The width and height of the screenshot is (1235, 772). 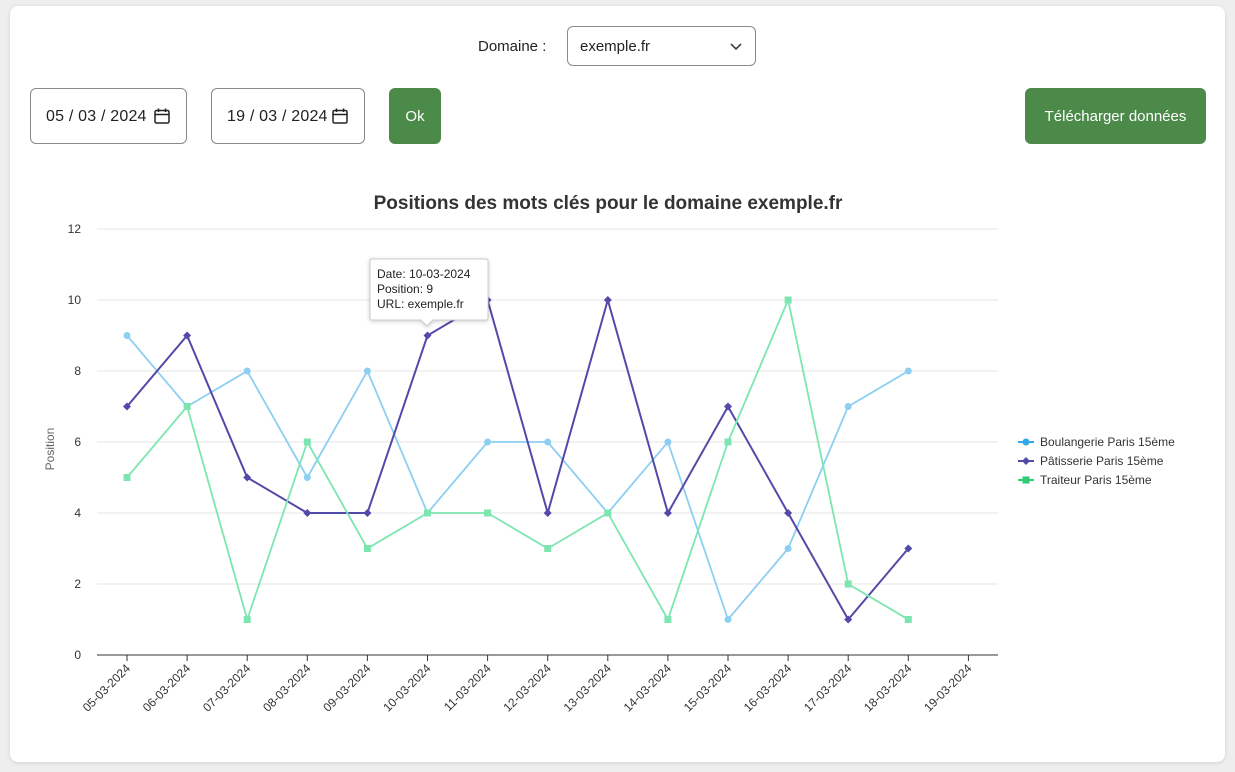 What do you see at coordinates (347, 688) in the screenshot?
I see `x-tick-label: 09-03-2024` at bounding box center [347, 688].